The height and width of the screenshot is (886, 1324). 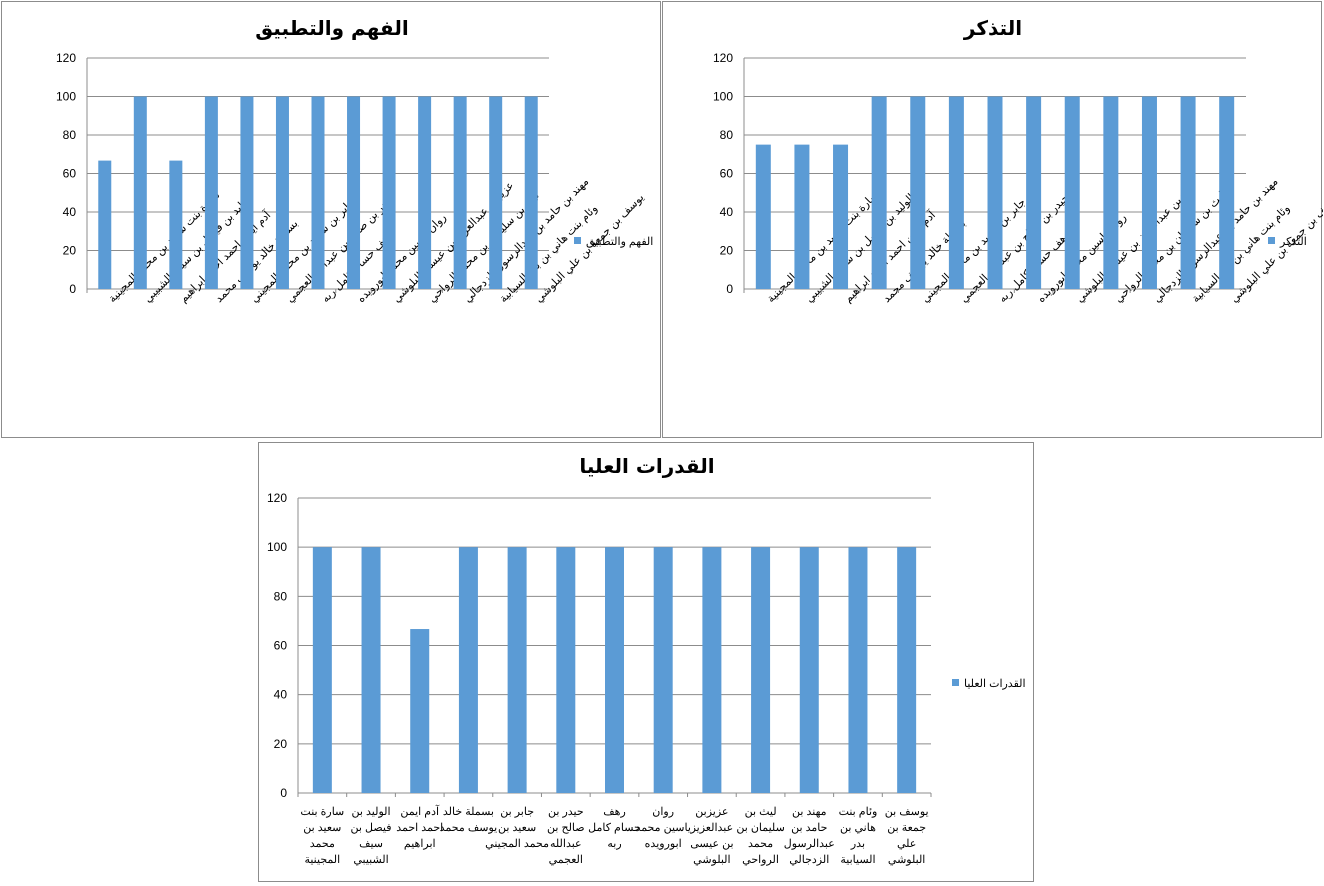 What do you see at coordinates (858, 828) in the screenshot?
I see `x-category-label-line: هاني بن` at bounding box center [858, 828].